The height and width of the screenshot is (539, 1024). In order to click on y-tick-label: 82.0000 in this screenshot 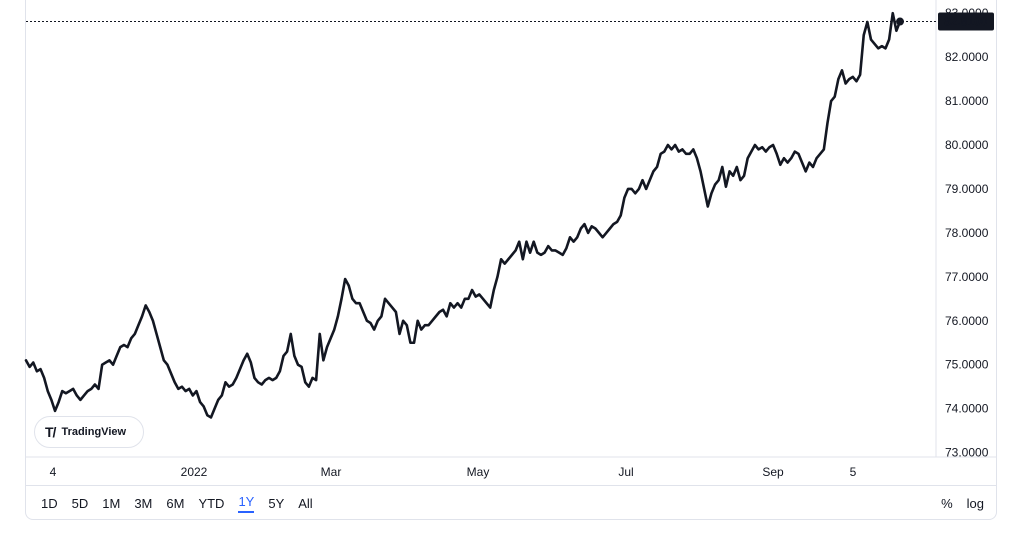, I will do `click(967, 57)`.